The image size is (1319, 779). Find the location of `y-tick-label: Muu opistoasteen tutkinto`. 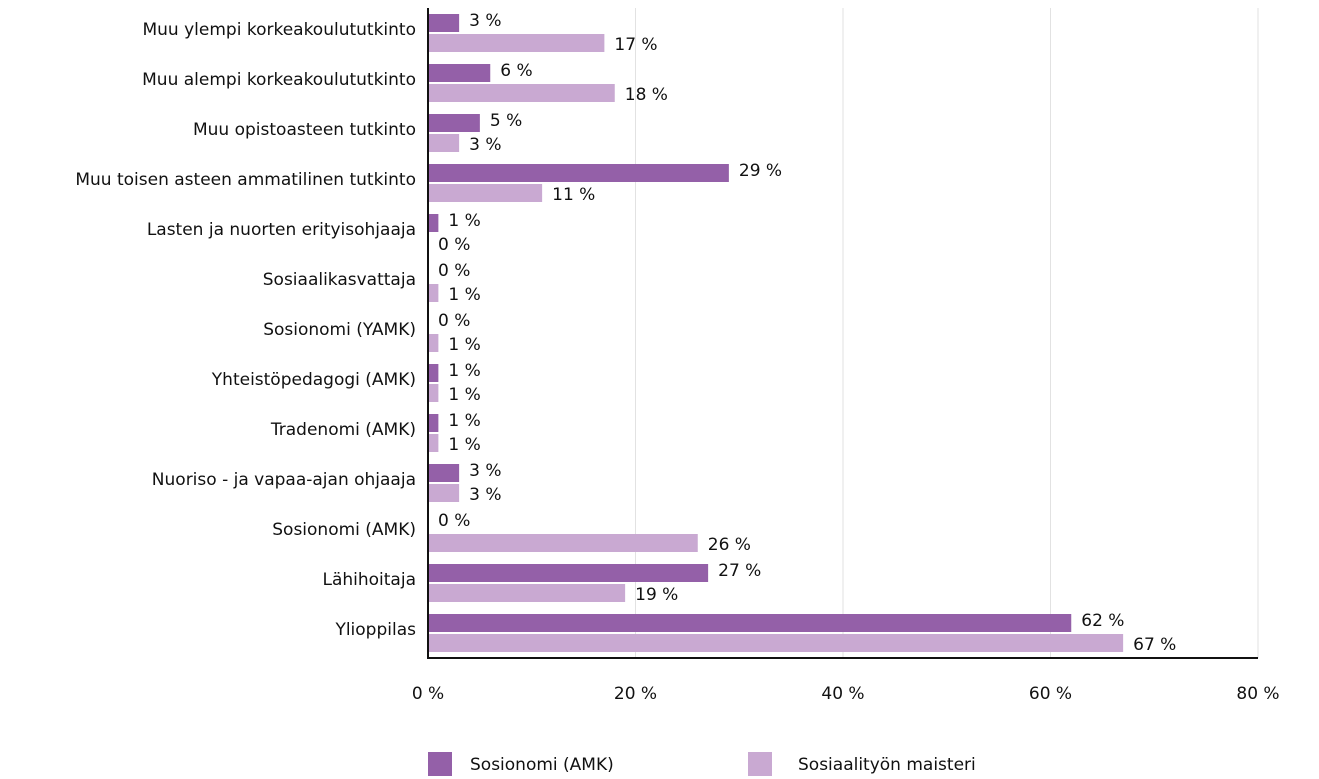

y-tick-label: Muu opistoasteen tutkinto is located at coordinates (304, 130).